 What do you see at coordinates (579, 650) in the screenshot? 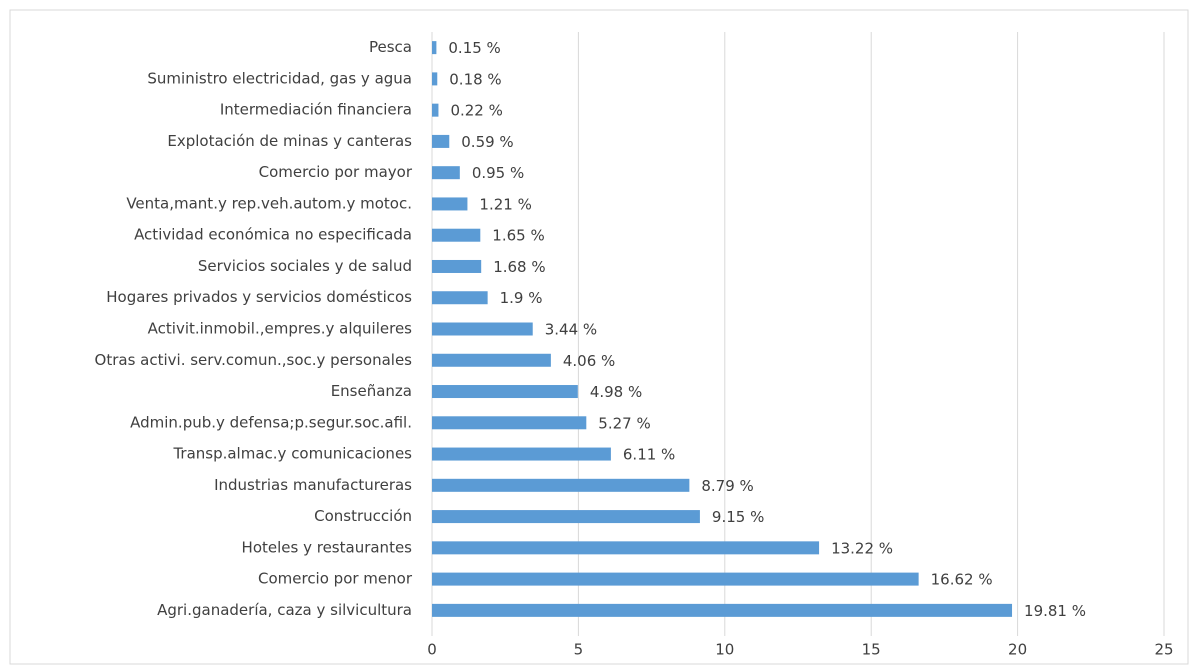
I see `x-tick-label: 5` at bounding box center [579, 650].